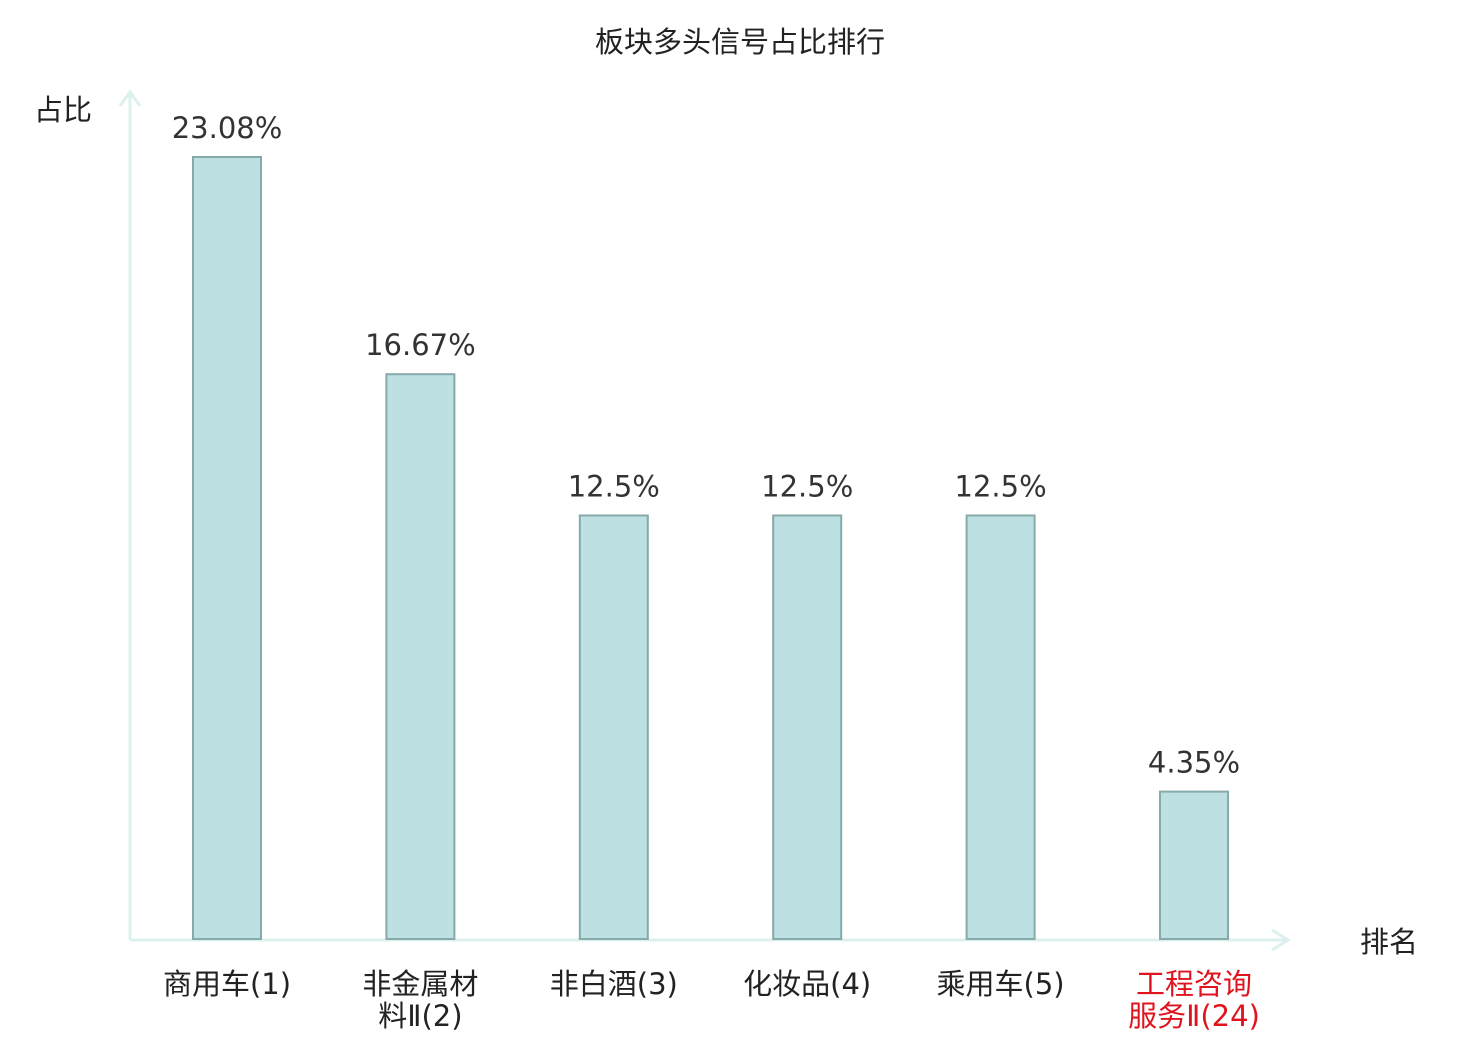 This screenshot has height=1040, width=1480. What do you see at coordinates (130, 98) in the screenshot?
I see `y-axis-arrow` at bounding box center [130, 98].